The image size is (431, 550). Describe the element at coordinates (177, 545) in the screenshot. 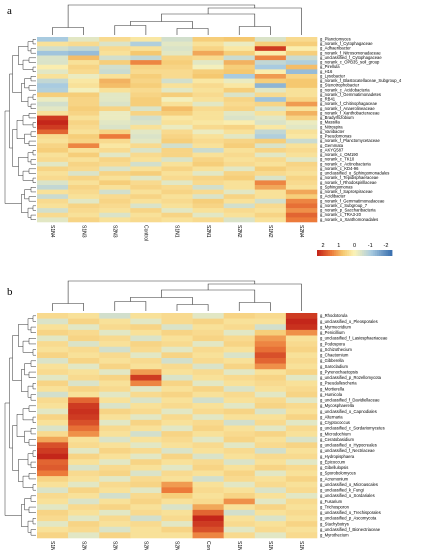

I see `heatmap-b-col-label: S2N1` at that location.